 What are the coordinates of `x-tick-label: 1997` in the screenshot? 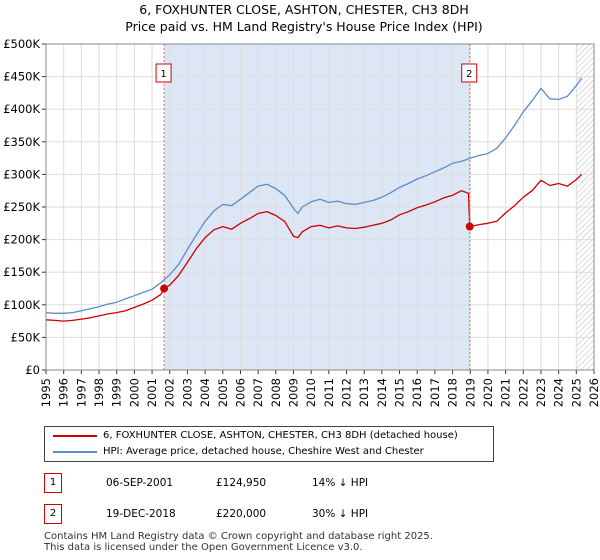 It's located at (81, 392).